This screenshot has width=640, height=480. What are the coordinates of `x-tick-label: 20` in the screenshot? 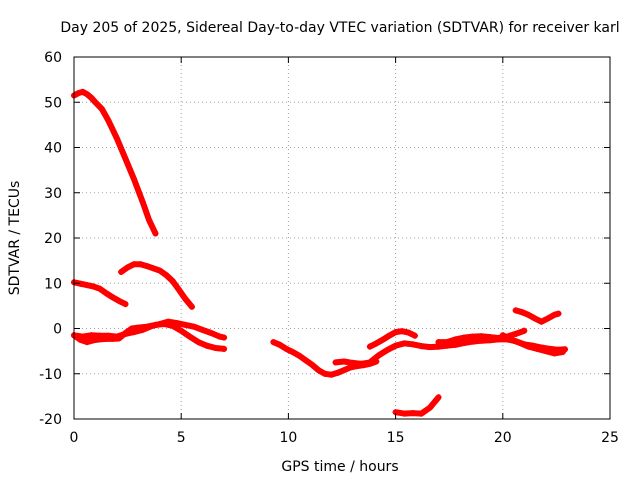 It's located at (503, 438).